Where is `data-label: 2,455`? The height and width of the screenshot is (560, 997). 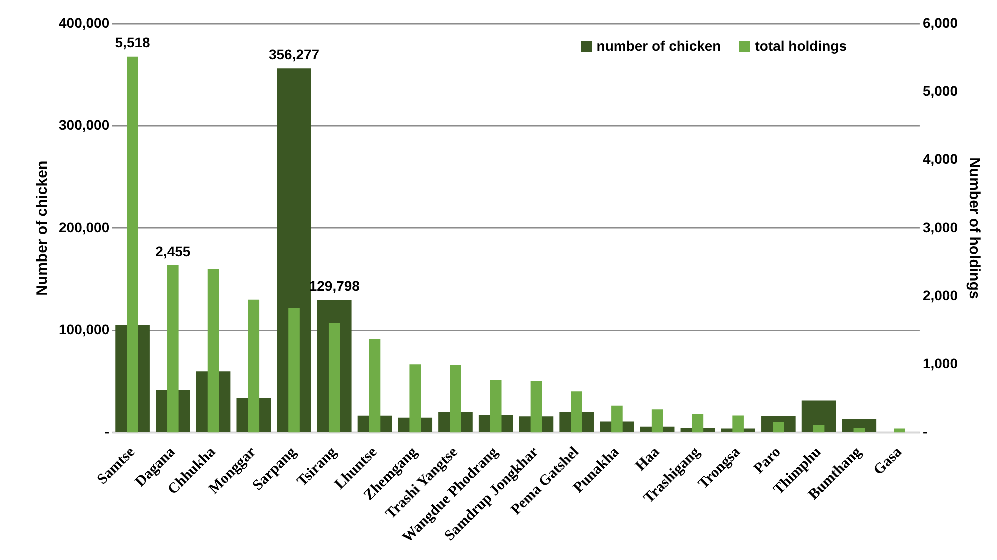
data-label: 2,455 is located at coordinates (173, 251).